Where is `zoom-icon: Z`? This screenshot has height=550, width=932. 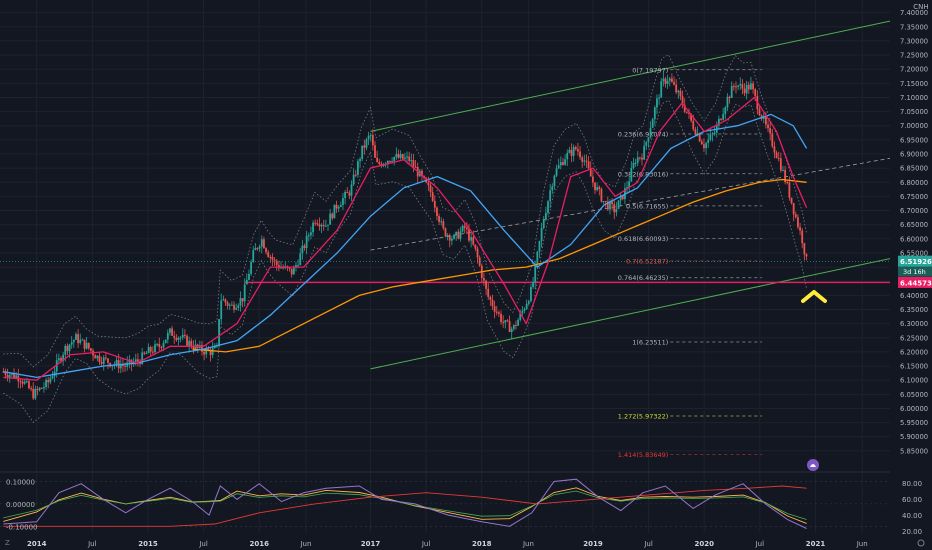
zoom-icon: Z is located at coordinates (7, 543).